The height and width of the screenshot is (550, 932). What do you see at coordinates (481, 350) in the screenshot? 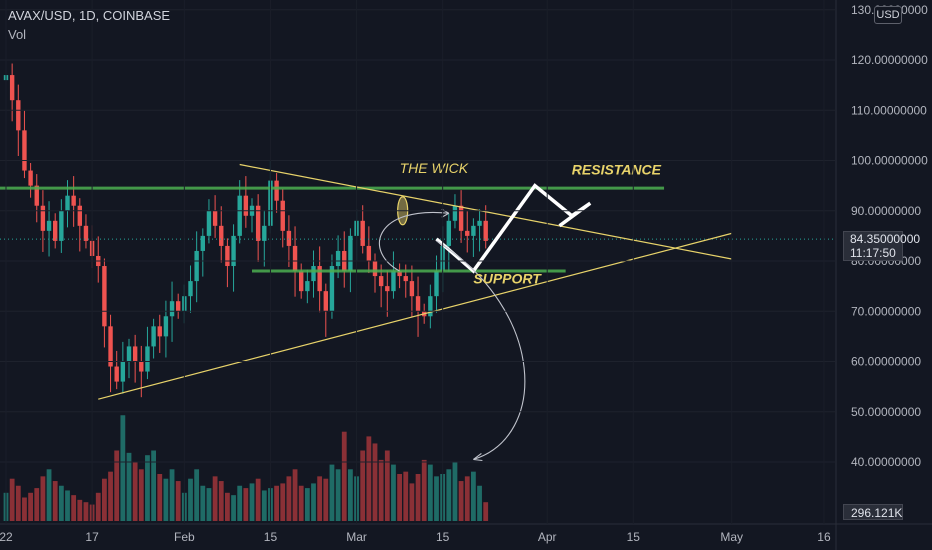
I see `curved-arrow-down` at bounding box center [481, 350].